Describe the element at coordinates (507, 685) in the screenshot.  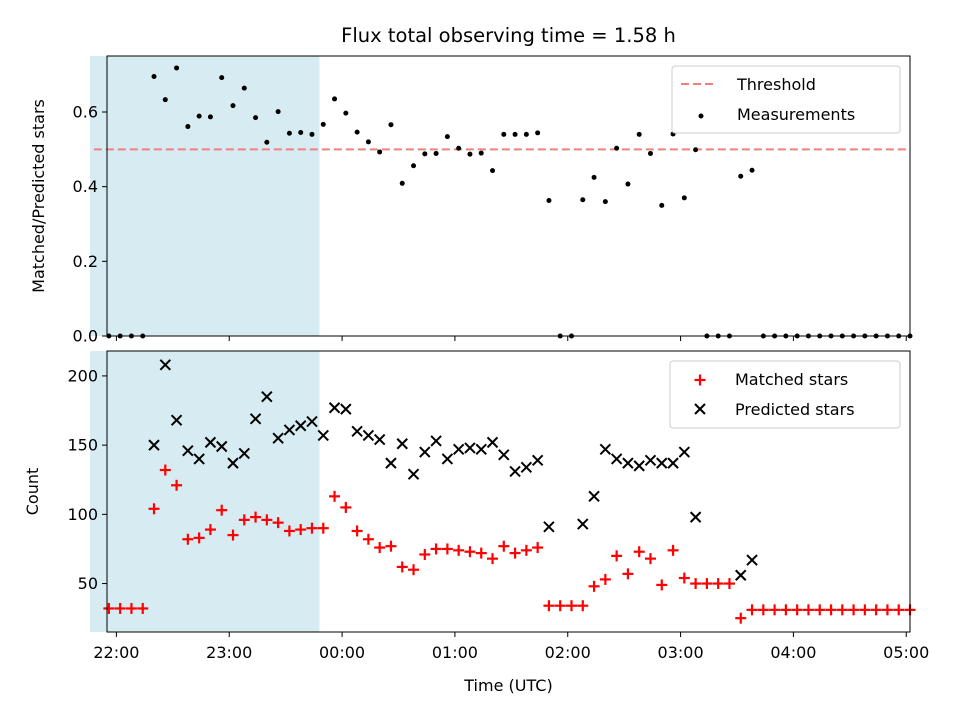
I see `x-axis-label: Time (UTC)` at that location.